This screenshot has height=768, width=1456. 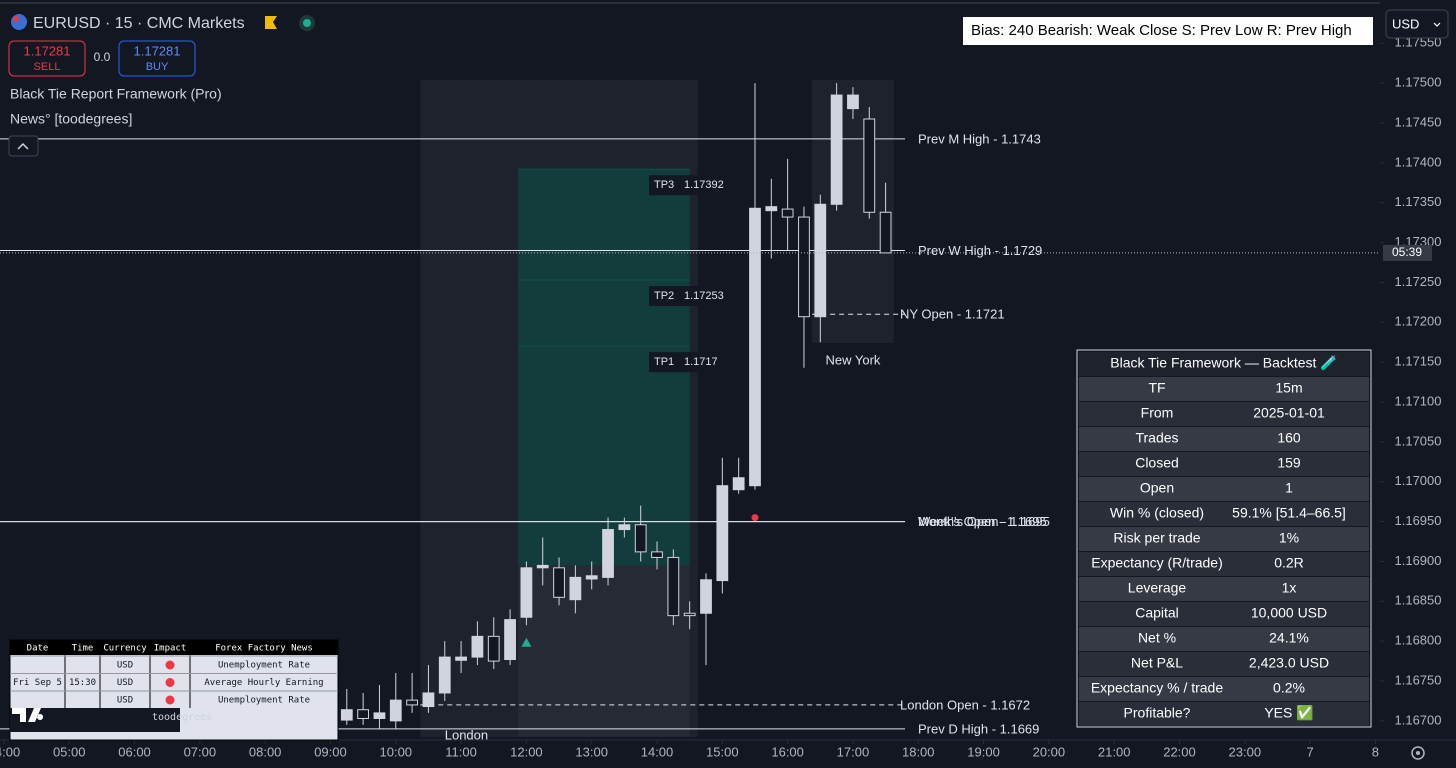 What do you see at coordinates (1289, 463) in the screenshot?
I see `backtest-value: 159` at bounding box center [1289, 463].